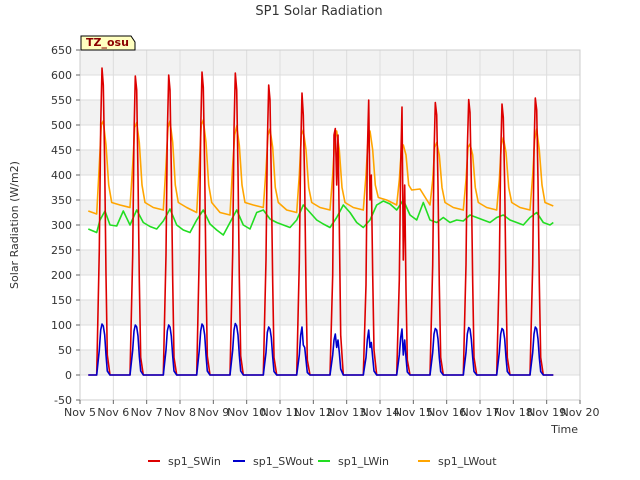 This screenshot has width=640, height=480. Describe the element at coordinates (63, 400) in the screenshot. I see `y-tick-label: -50` at that location.